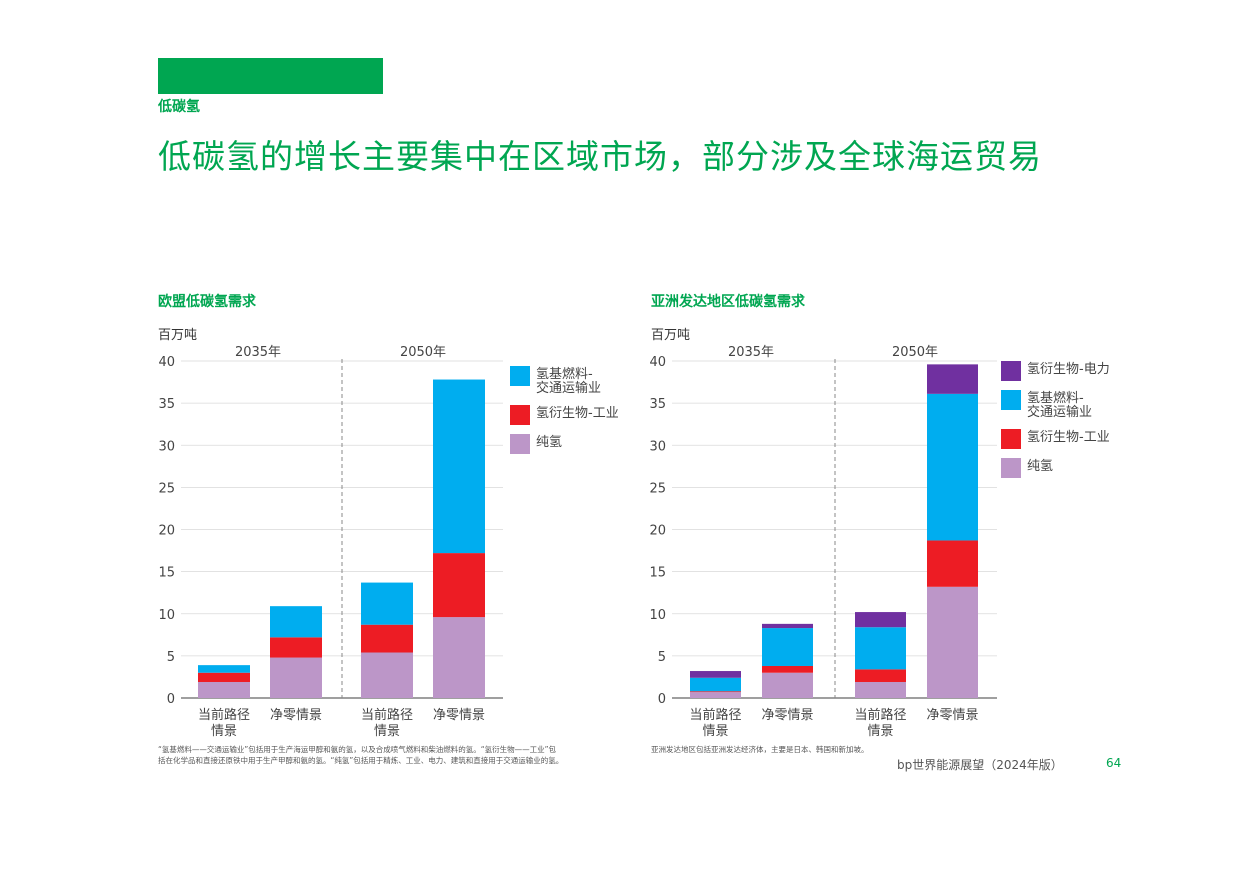 This screenshot has width=1240, height=877. What do you see at coordinates (166, 573) in the screenshot?
I see `eu-y-tick-label: 15` at bounding box center [166, 573].